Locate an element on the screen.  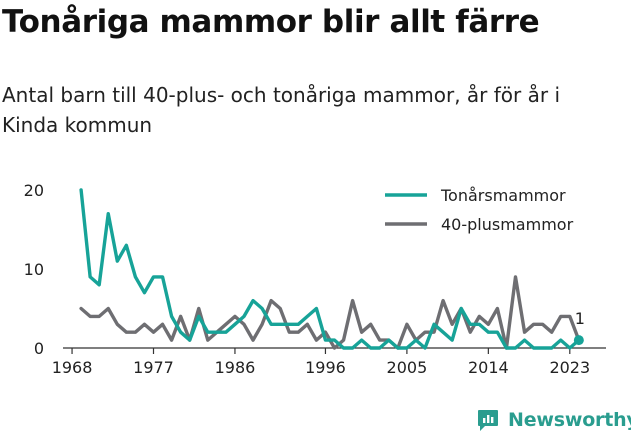
newsworthy-logo-icon is located at coordinates (488, 420).